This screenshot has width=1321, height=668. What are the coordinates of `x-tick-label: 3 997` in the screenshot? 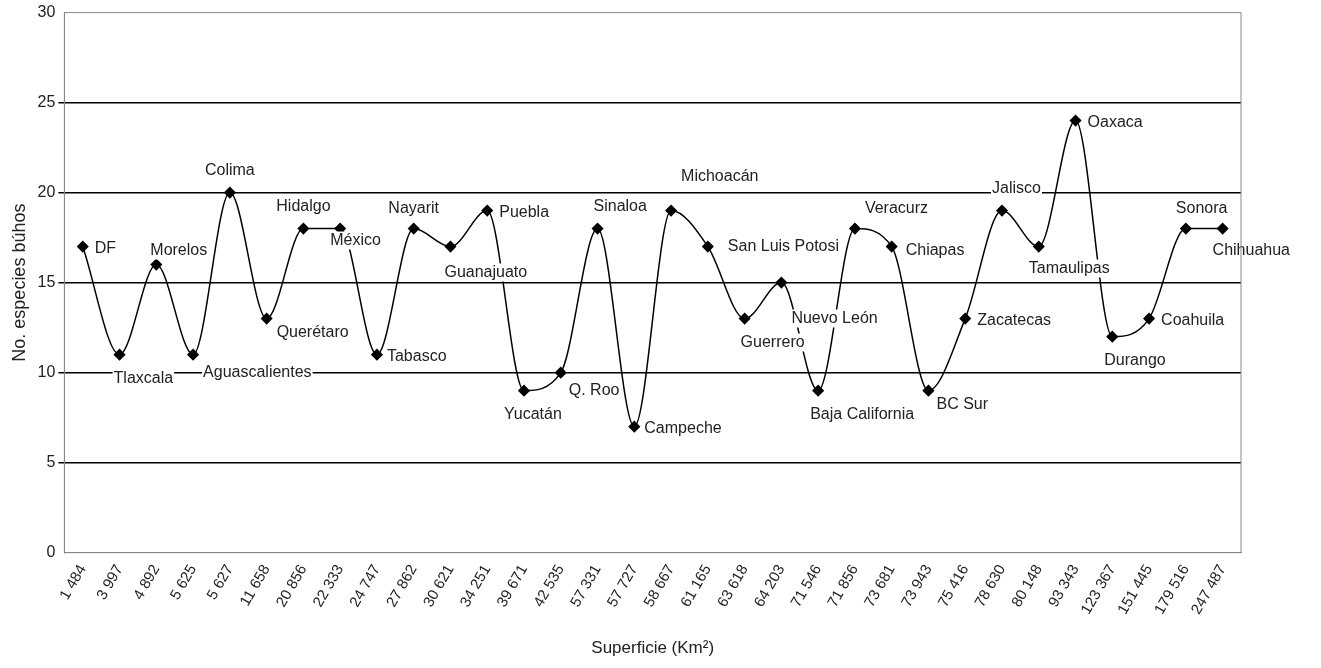 It's located at (109, 582).